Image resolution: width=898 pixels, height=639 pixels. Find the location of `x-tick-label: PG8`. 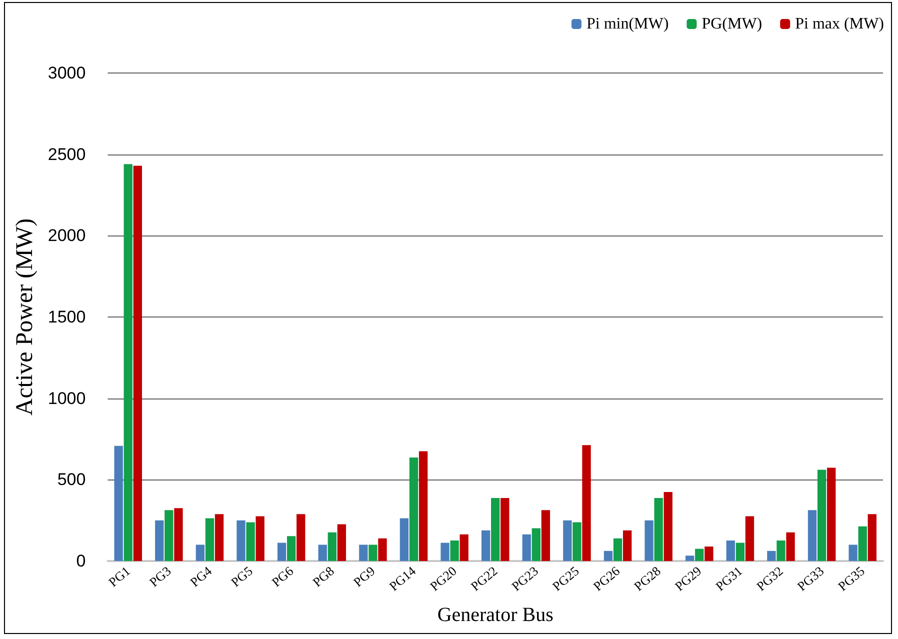

x-tick-label: PG8 is located at coordinates (323, 576).